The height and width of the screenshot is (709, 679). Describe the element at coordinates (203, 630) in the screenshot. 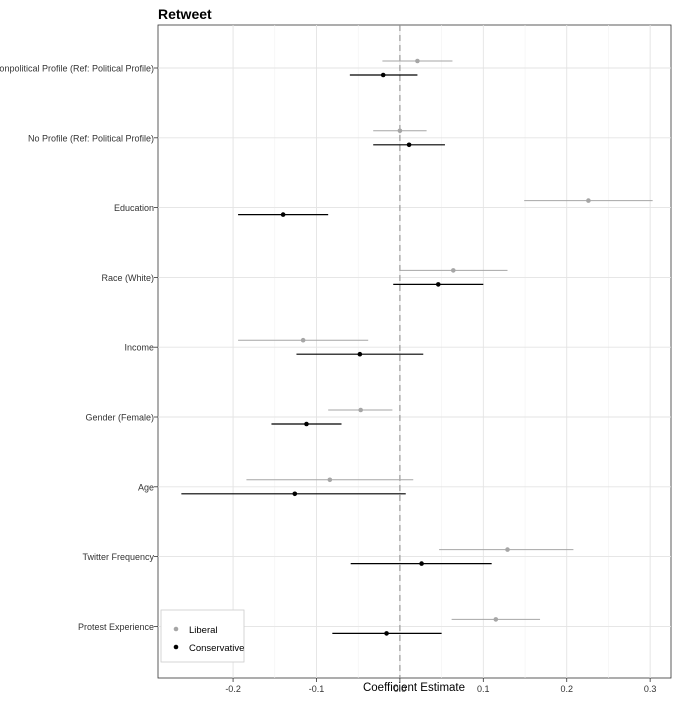

I see `legend-liberal-label: Liberal` at that location.